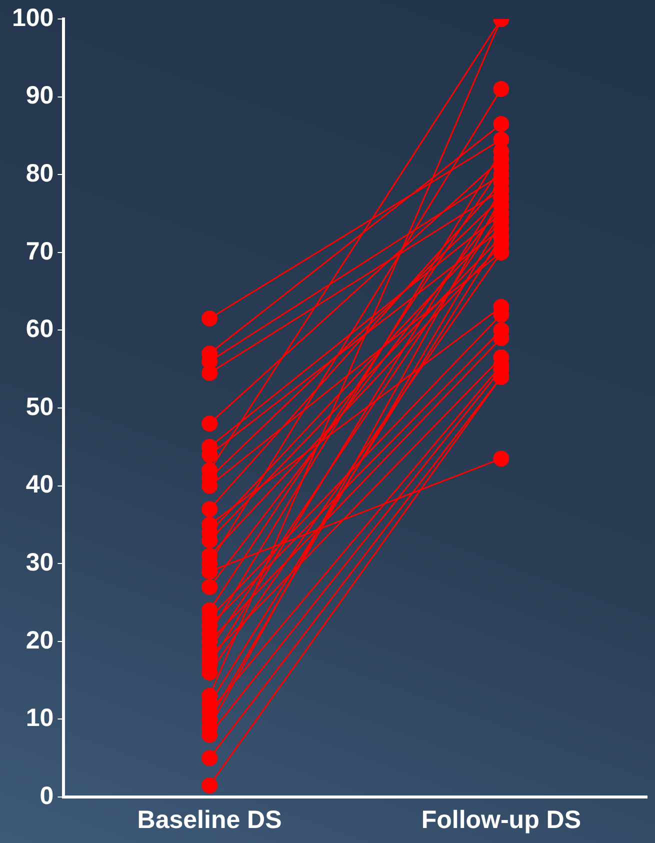  Describe the element at coordinates (40, 406) in the screenshot. I see `y-tick-label: 50` at that location.